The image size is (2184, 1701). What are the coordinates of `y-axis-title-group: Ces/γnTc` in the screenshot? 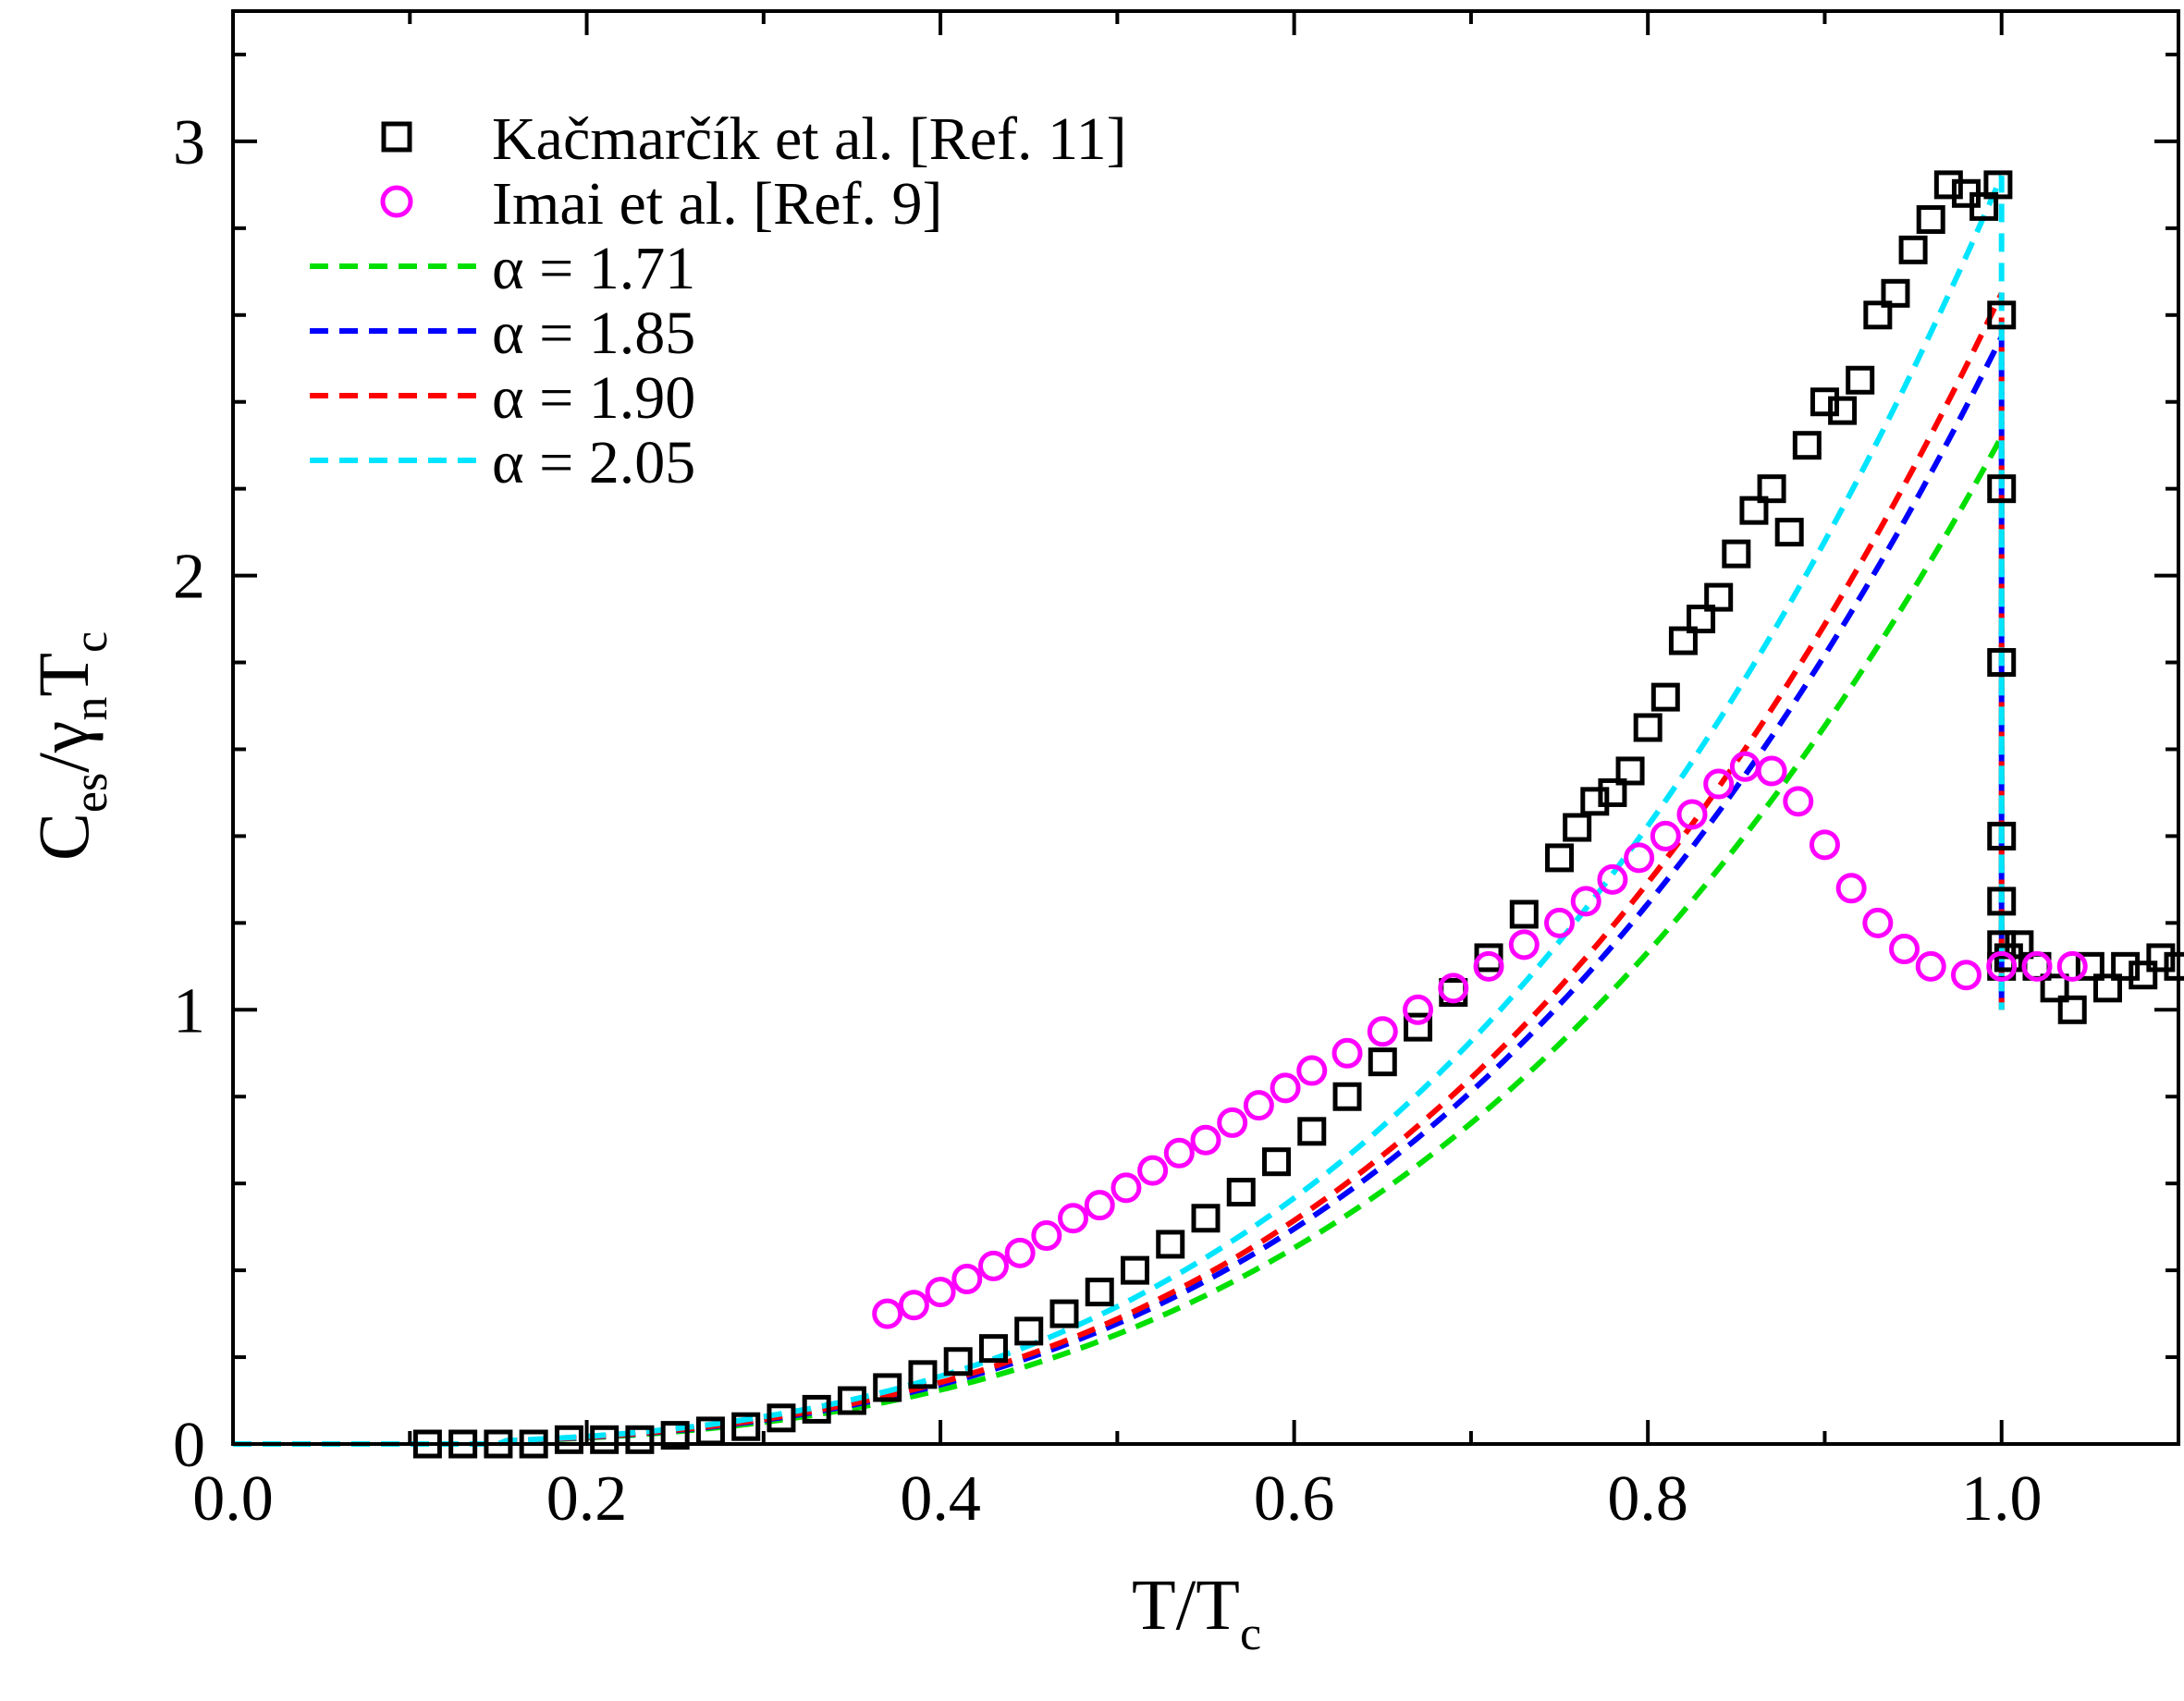 It's located at (70, 746).